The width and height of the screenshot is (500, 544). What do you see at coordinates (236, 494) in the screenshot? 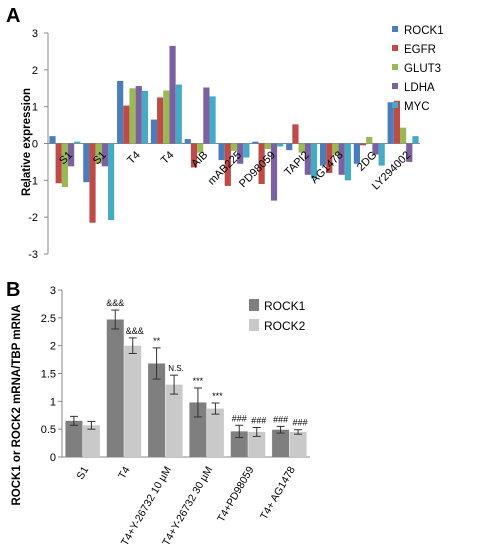
I see `panel-b-x-tick-label: T4+PD98059` at bounding box center [236, 494].